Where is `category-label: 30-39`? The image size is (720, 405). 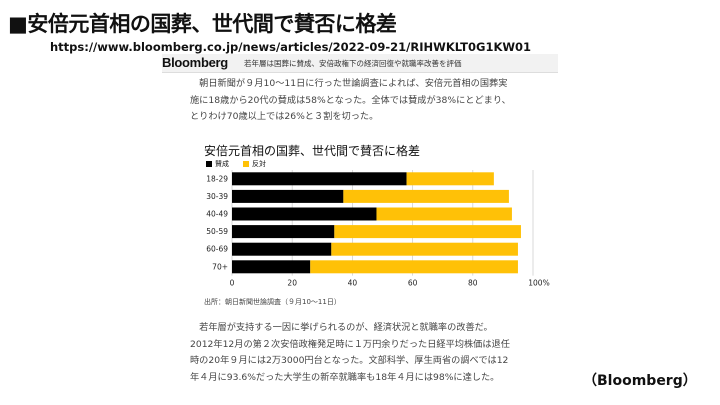
category-label: 30-39 is located at coordinates (217, 196).